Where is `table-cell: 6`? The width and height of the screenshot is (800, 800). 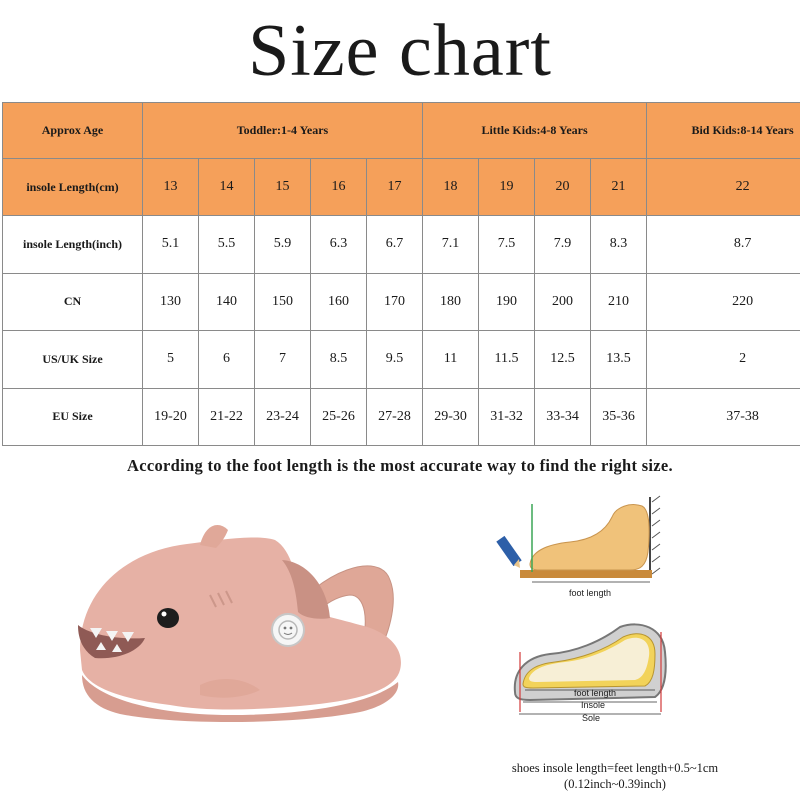
table-cell: 6 is located at coordinates (226, 359).